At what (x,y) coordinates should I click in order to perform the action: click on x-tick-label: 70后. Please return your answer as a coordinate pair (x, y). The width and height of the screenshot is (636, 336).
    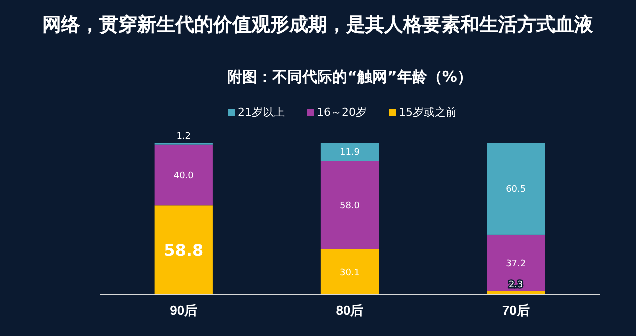
    Looking at the image, I should click on (516, 310).